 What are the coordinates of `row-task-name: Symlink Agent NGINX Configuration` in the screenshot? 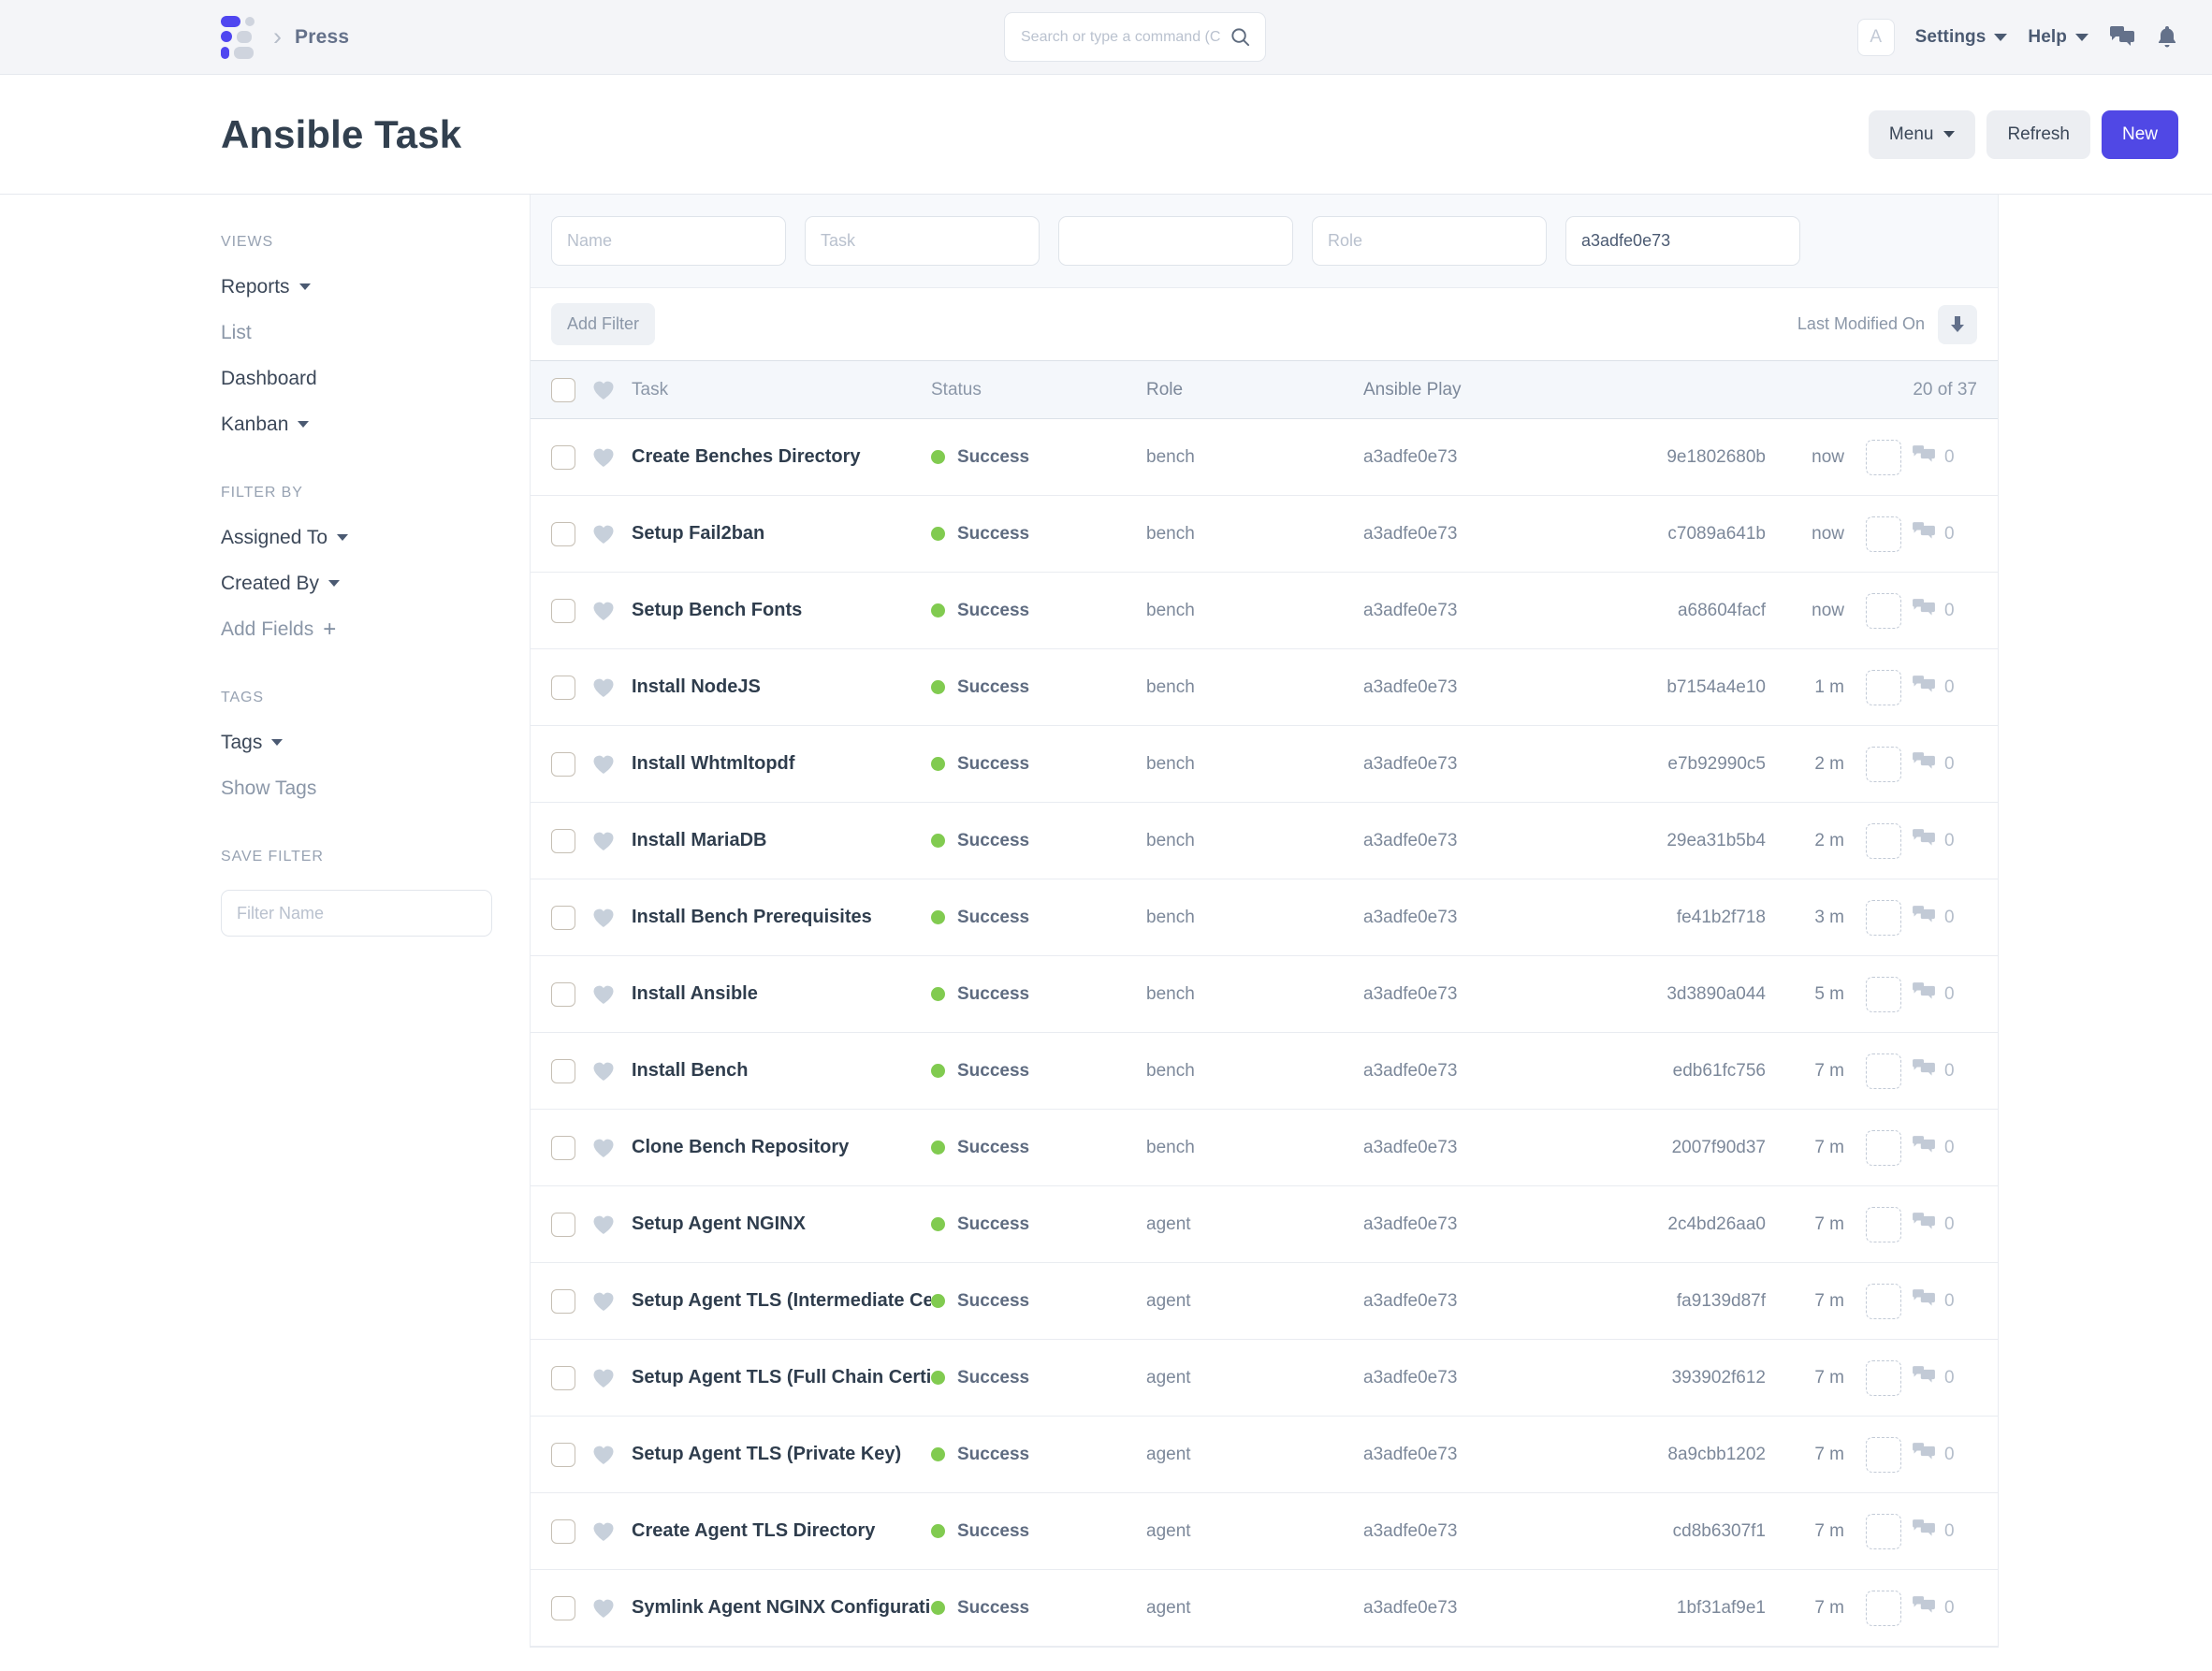 It's located at (781, 1607).